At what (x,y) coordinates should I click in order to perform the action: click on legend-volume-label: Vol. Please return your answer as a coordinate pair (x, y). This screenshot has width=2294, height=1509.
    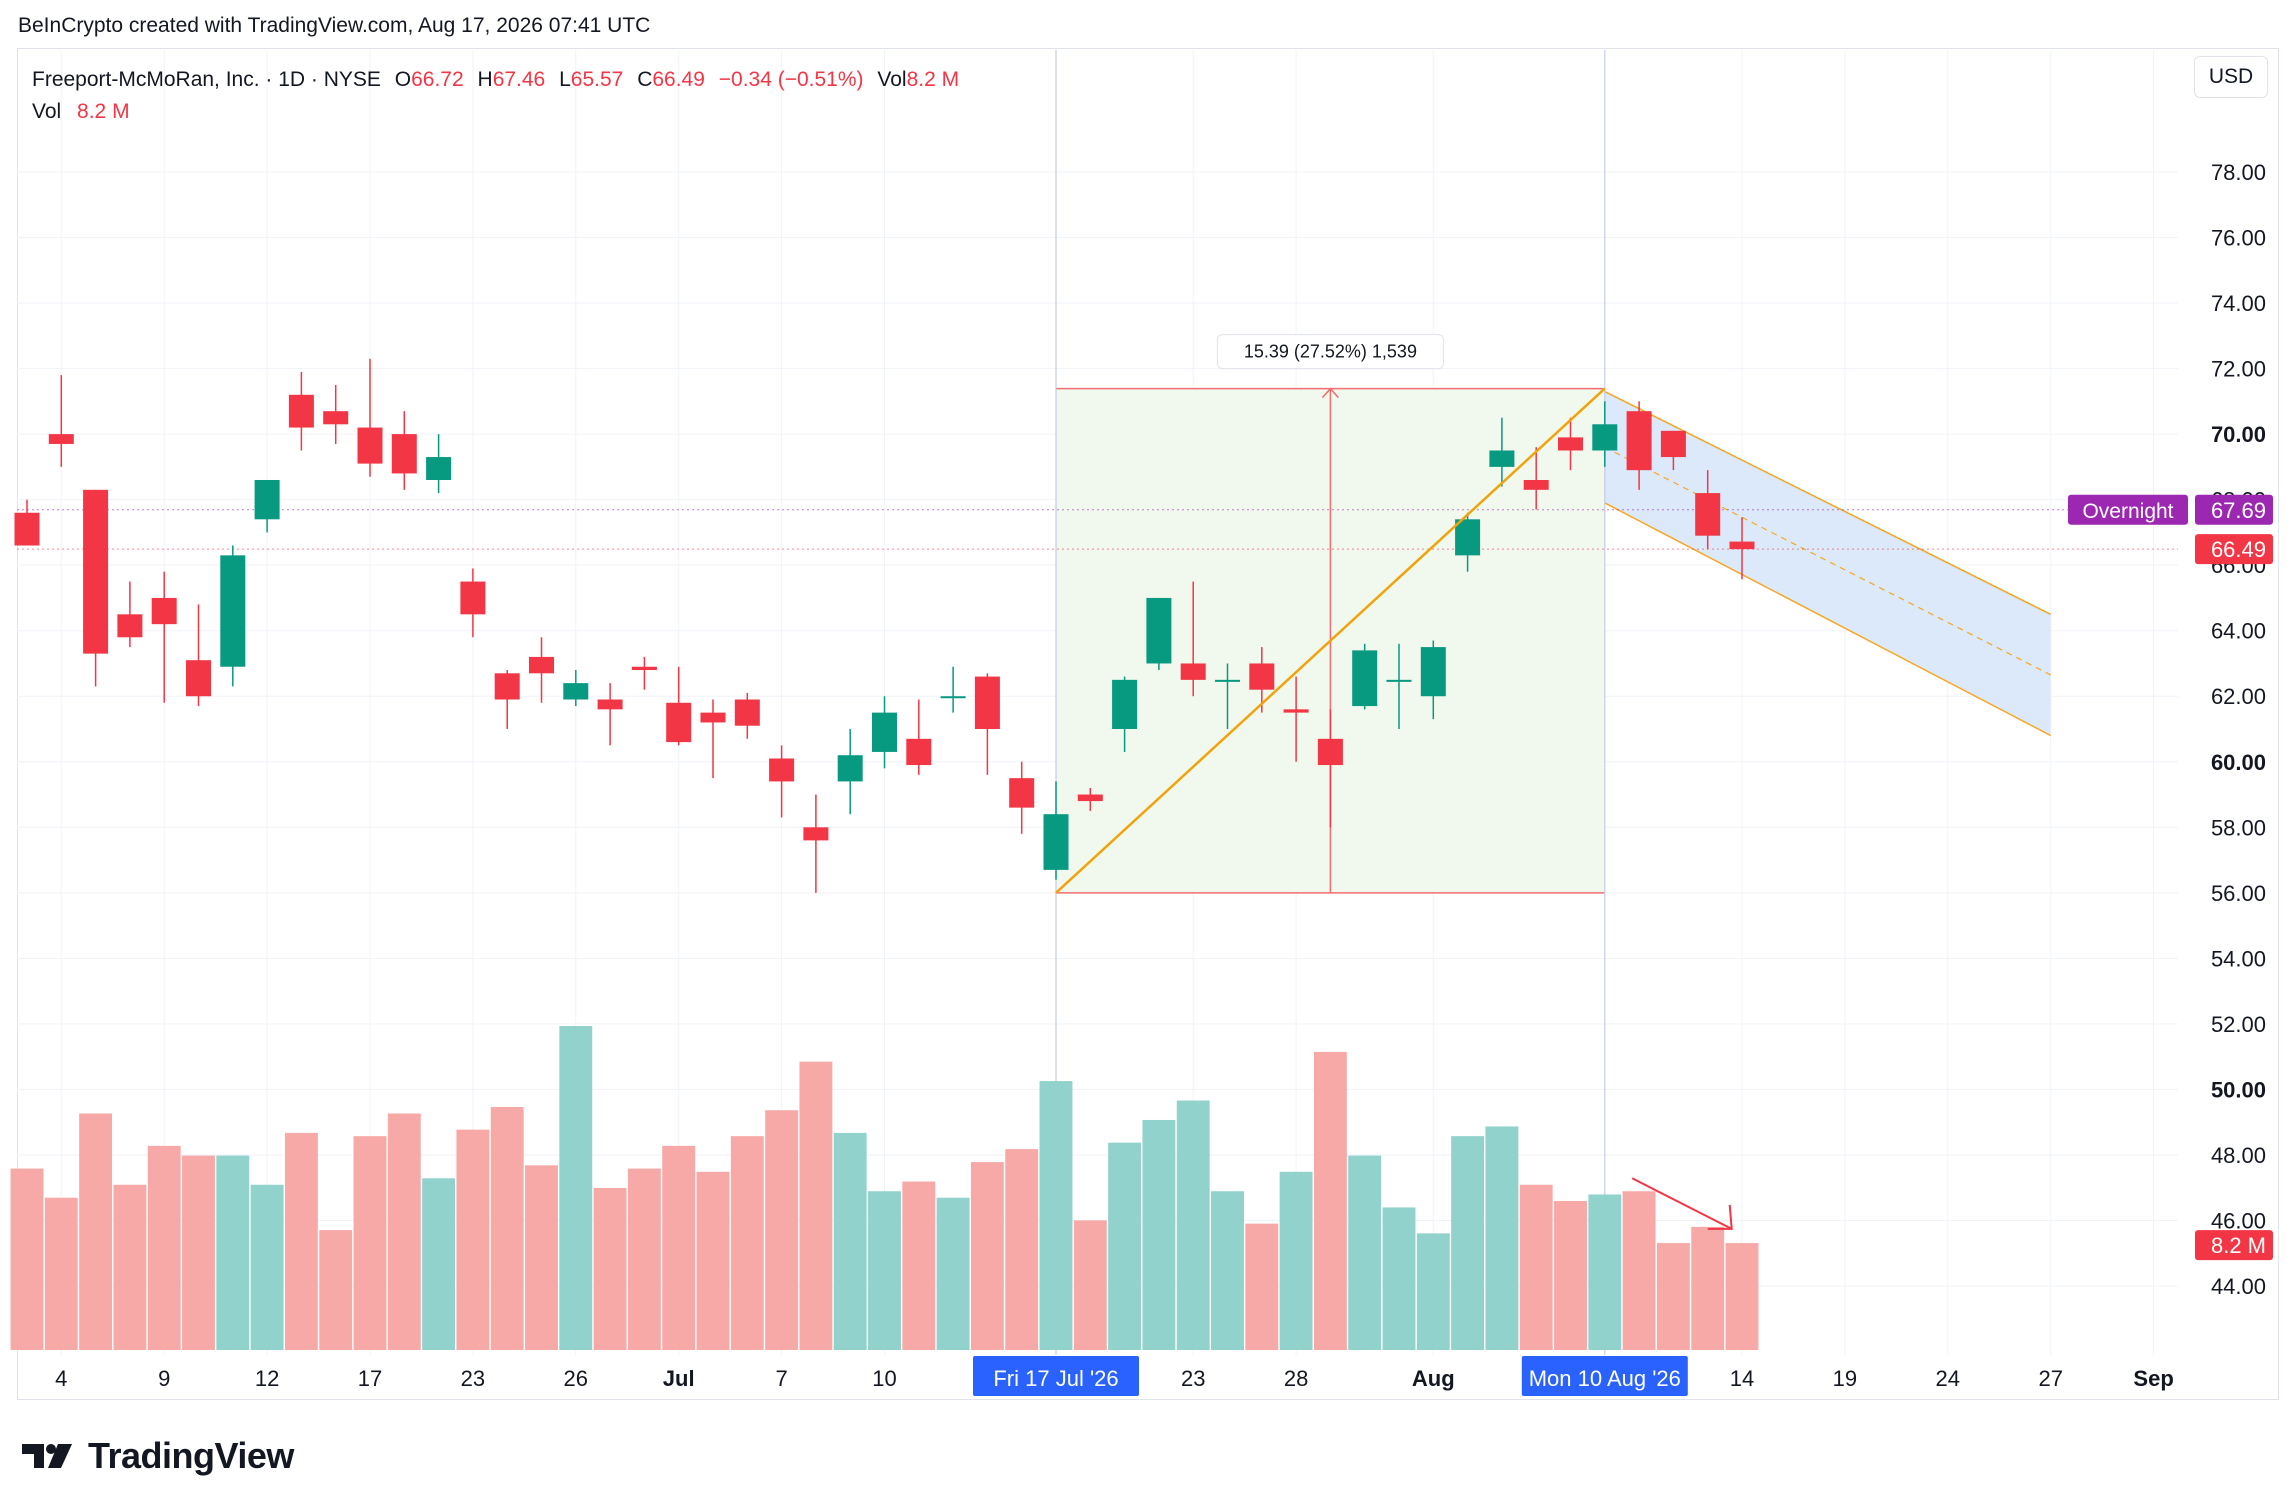
    Looking at the image, I should click on (47, 111).